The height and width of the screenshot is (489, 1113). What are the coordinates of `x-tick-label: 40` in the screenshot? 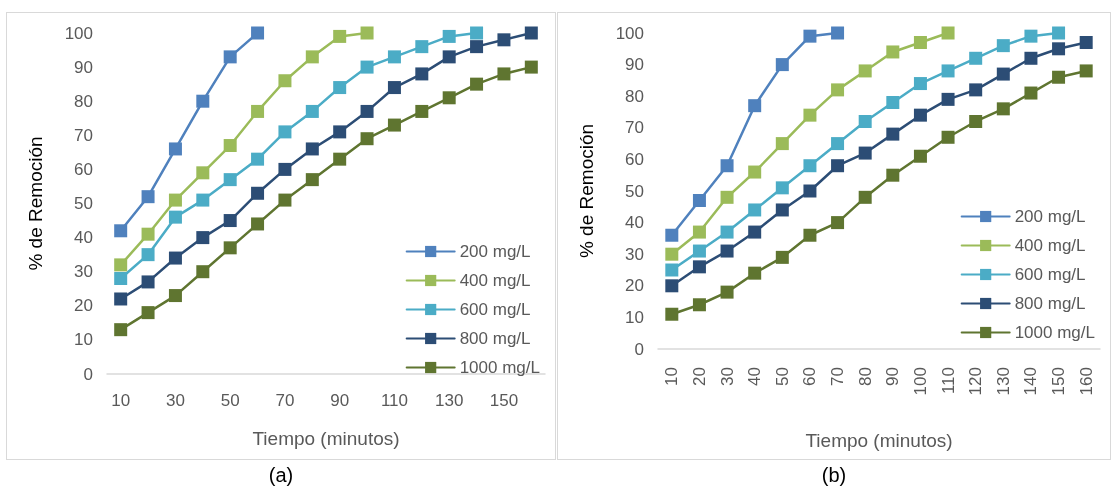 It's located at (755, 376).